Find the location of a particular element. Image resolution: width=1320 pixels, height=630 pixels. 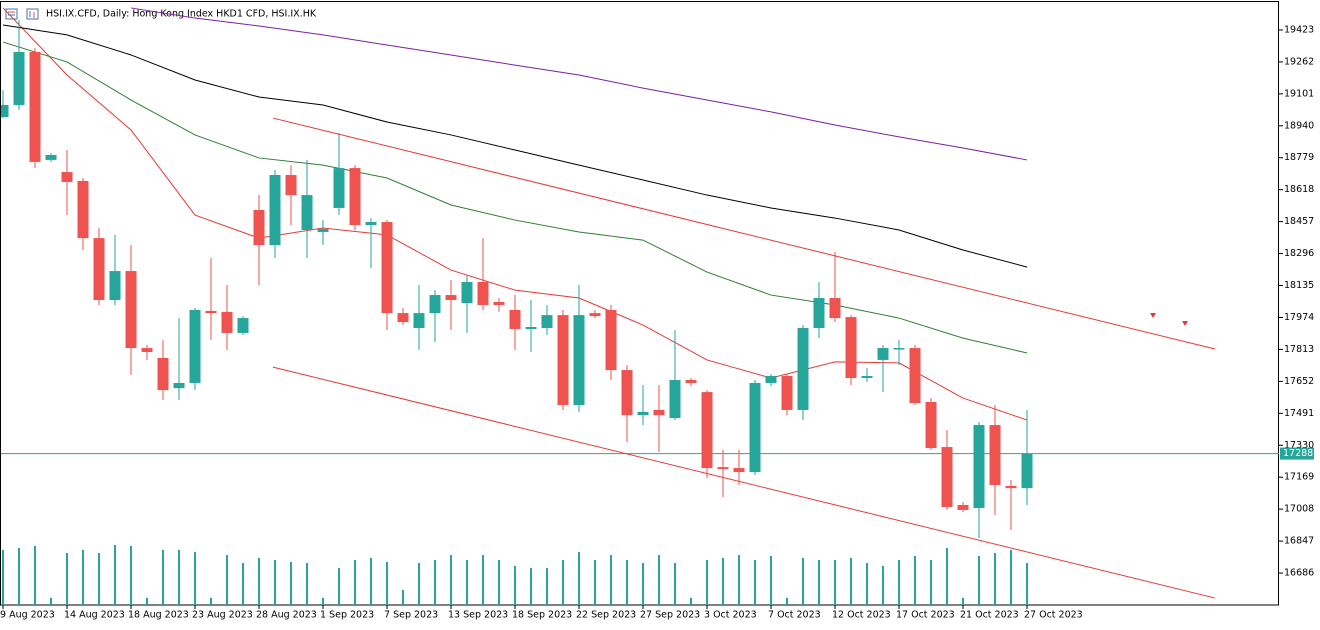

signal-arrows is located at coordinates (1169, 319).